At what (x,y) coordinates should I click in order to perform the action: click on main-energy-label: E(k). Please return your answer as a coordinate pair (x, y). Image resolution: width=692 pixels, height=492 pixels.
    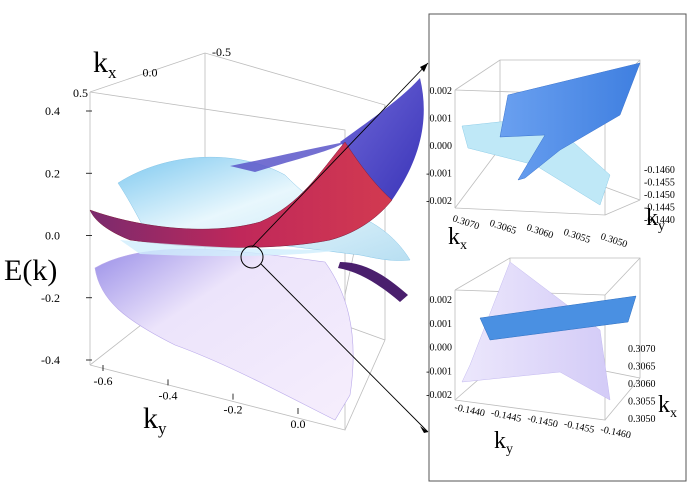
    Looking at the image, I should click on (30, 270).